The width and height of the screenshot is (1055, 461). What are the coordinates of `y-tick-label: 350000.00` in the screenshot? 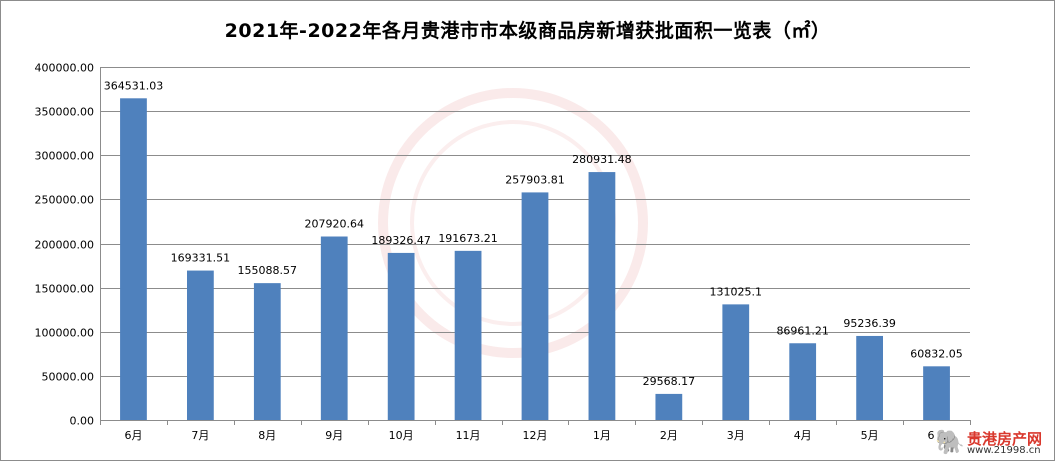 It's located at (65, 112).